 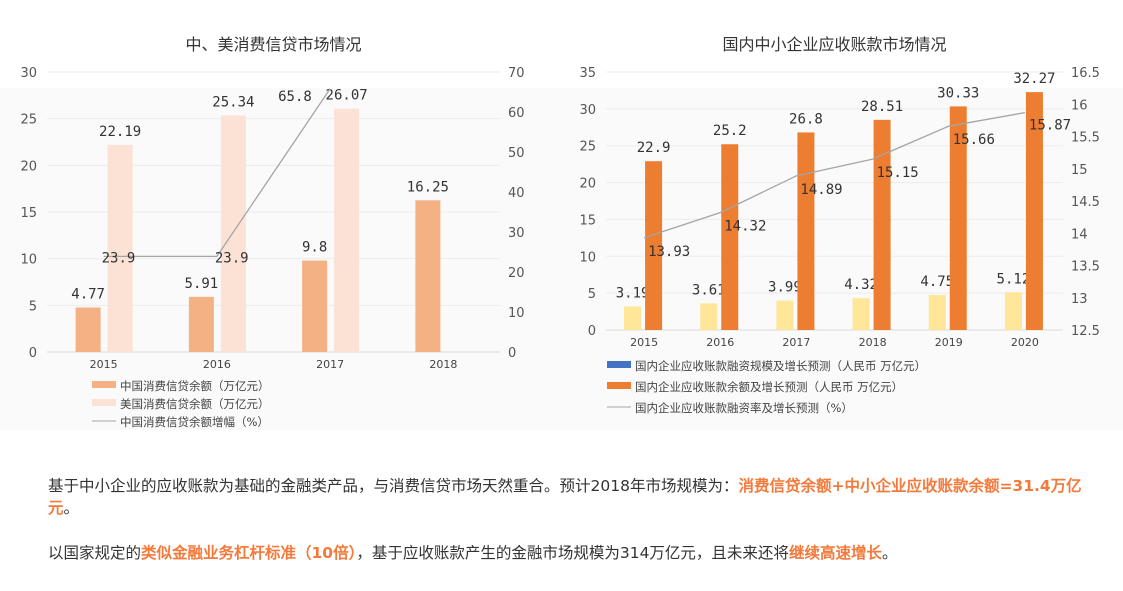 I want to click on data-label: 4.32, so click(x=861, y=285).